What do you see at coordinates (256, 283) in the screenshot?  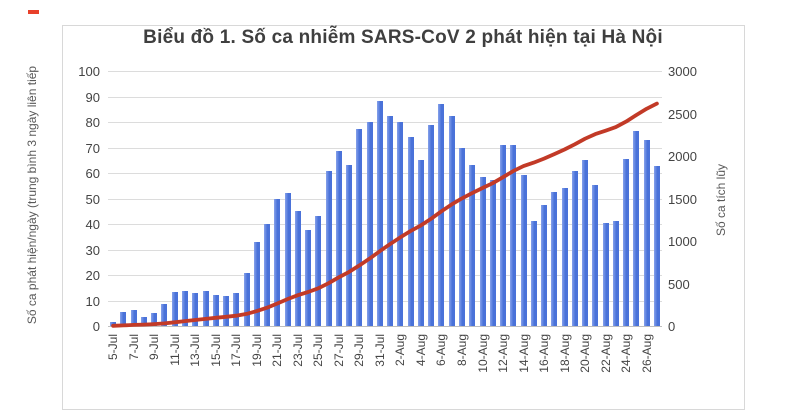 I see `bar-19-Jul` at bounding box center [256, 283].